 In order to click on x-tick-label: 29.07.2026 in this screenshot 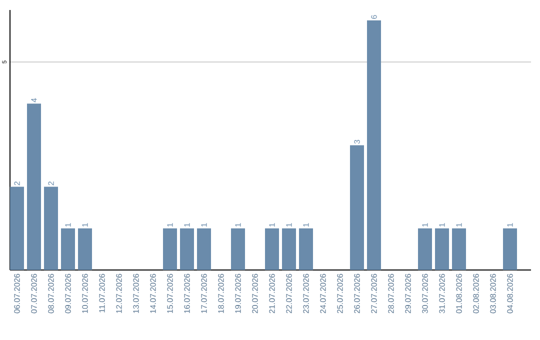, I will do `click(408, 294)`.